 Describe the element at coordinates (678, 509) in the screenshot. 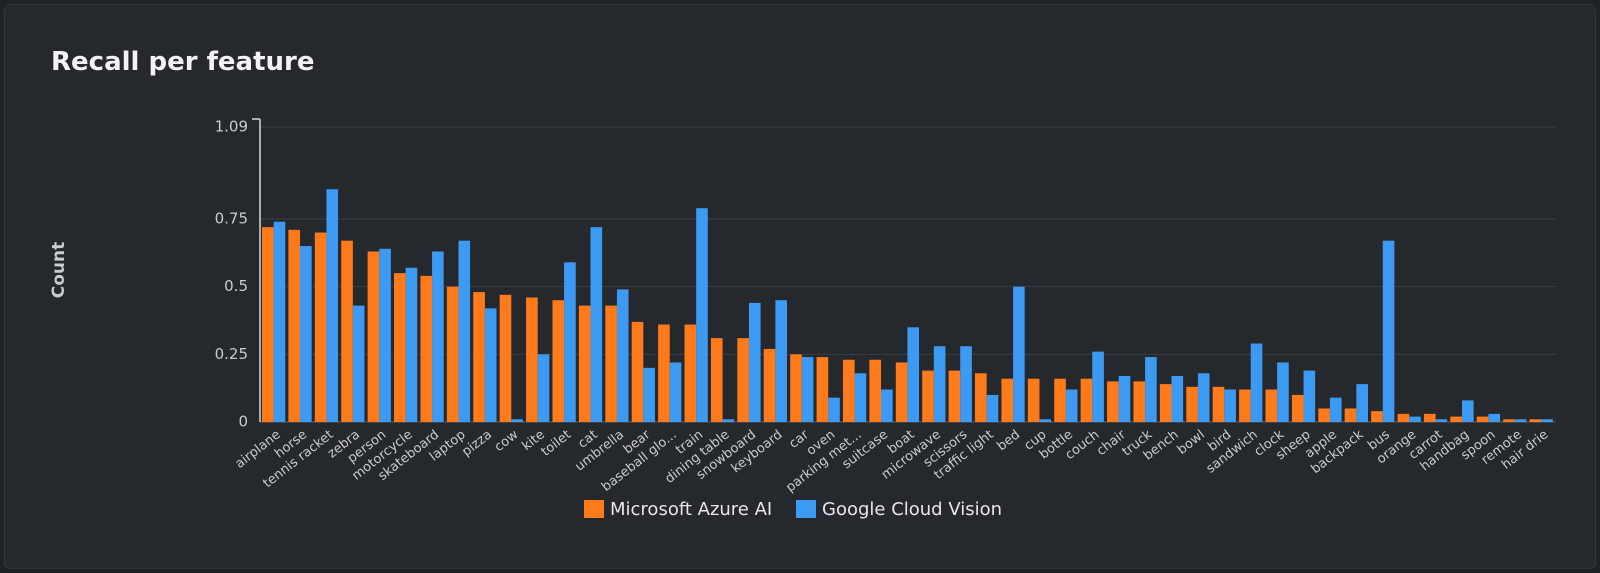

I see `legend-item-azure: Microsoft Azure AI` at that location.